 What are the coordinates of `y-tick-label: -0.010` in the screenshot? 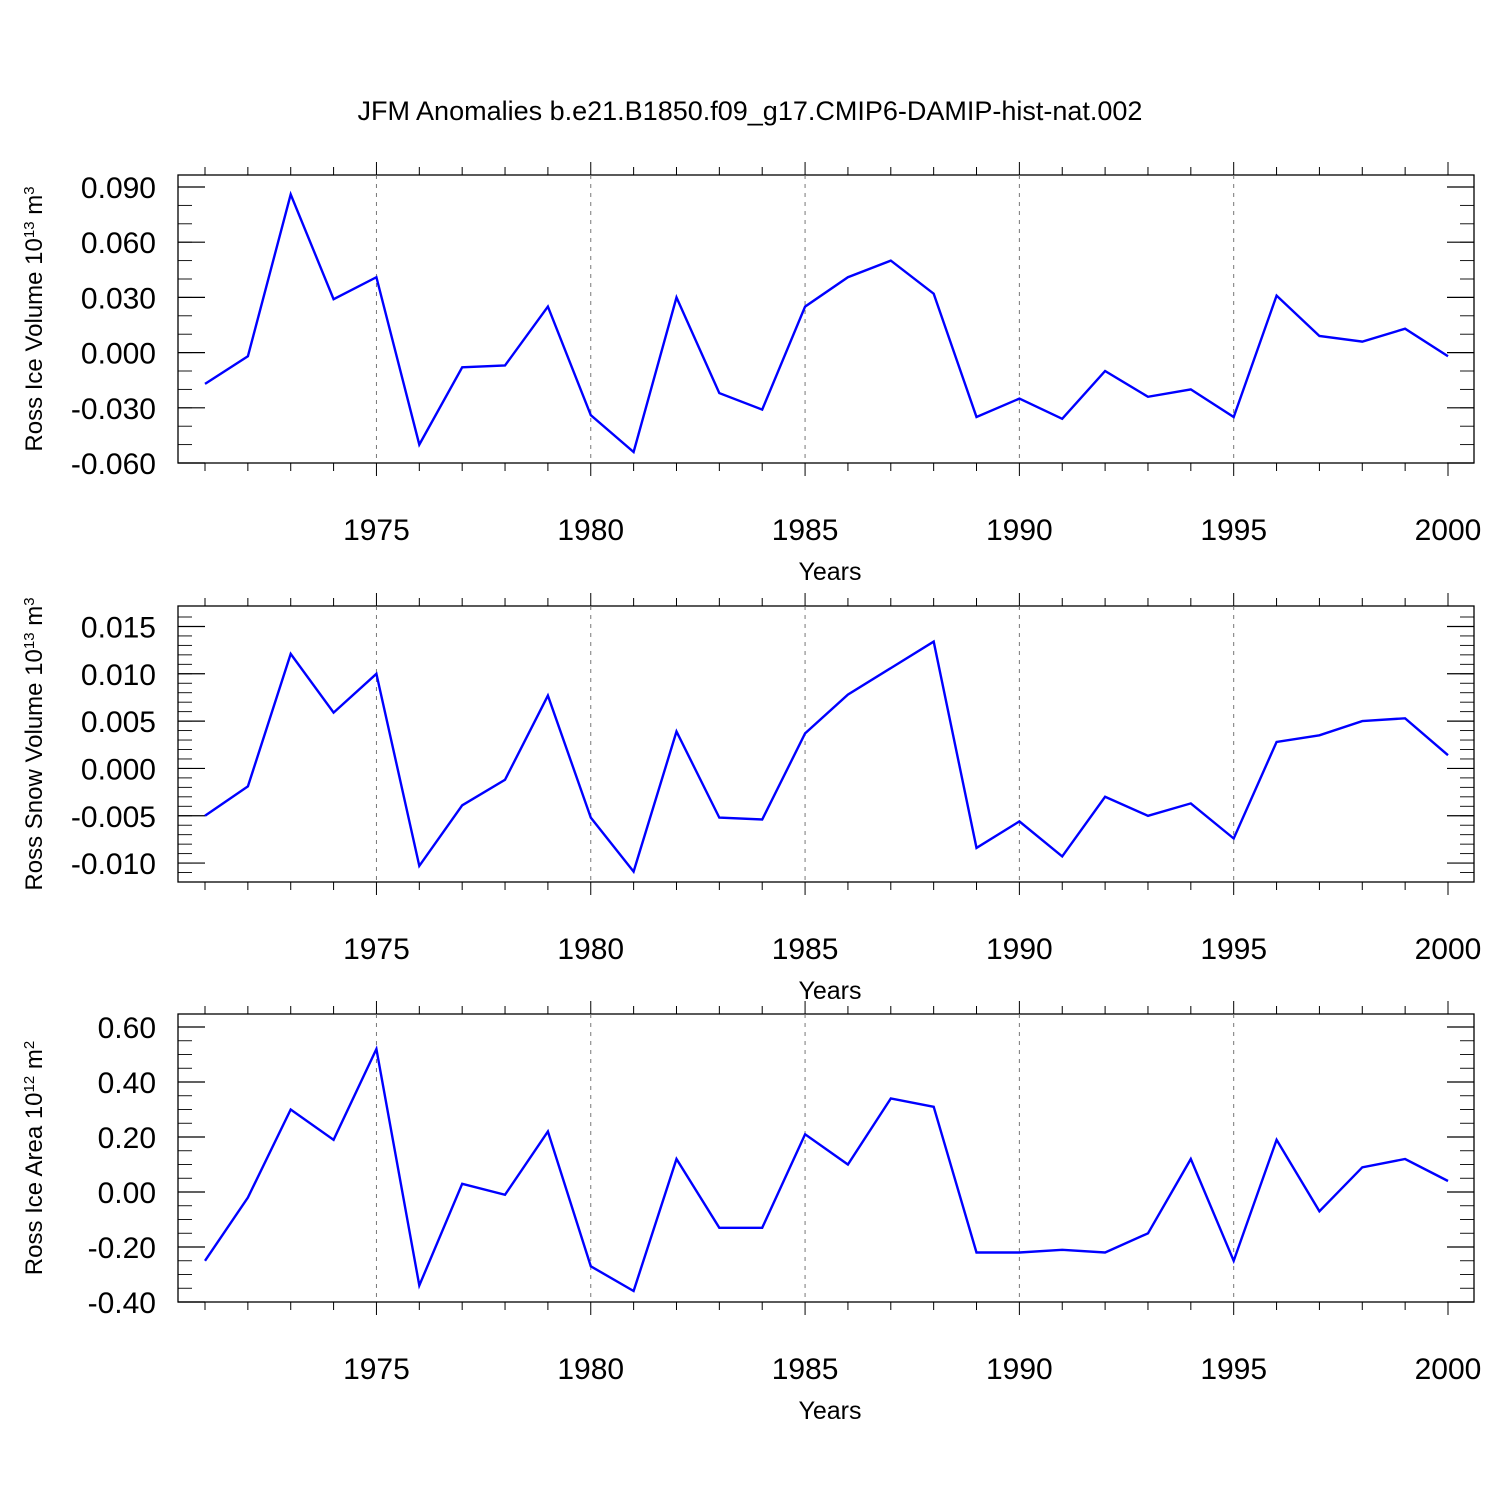 It's located at (113, 864).